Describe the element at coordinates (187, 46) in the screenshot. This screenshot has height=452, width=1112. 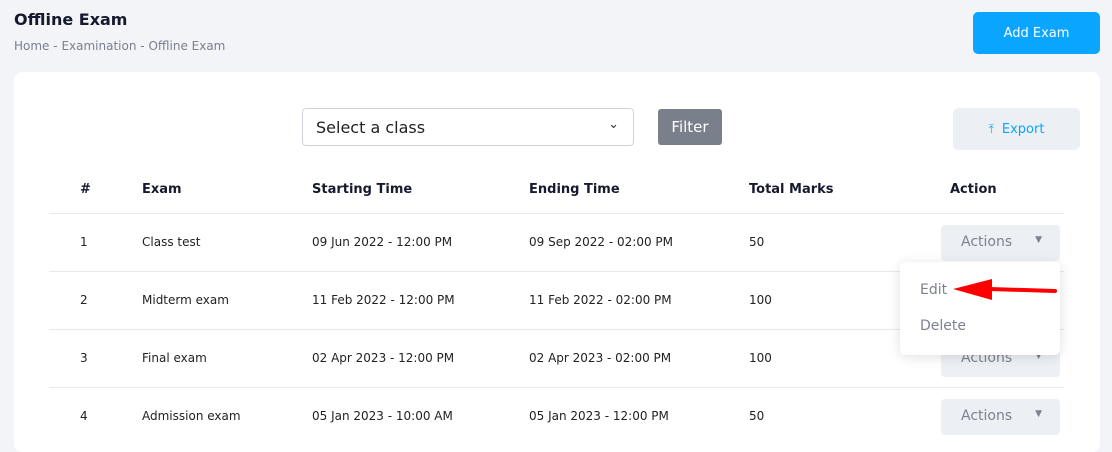
I see `breadcrumb-current: Offline Exam` at that location.